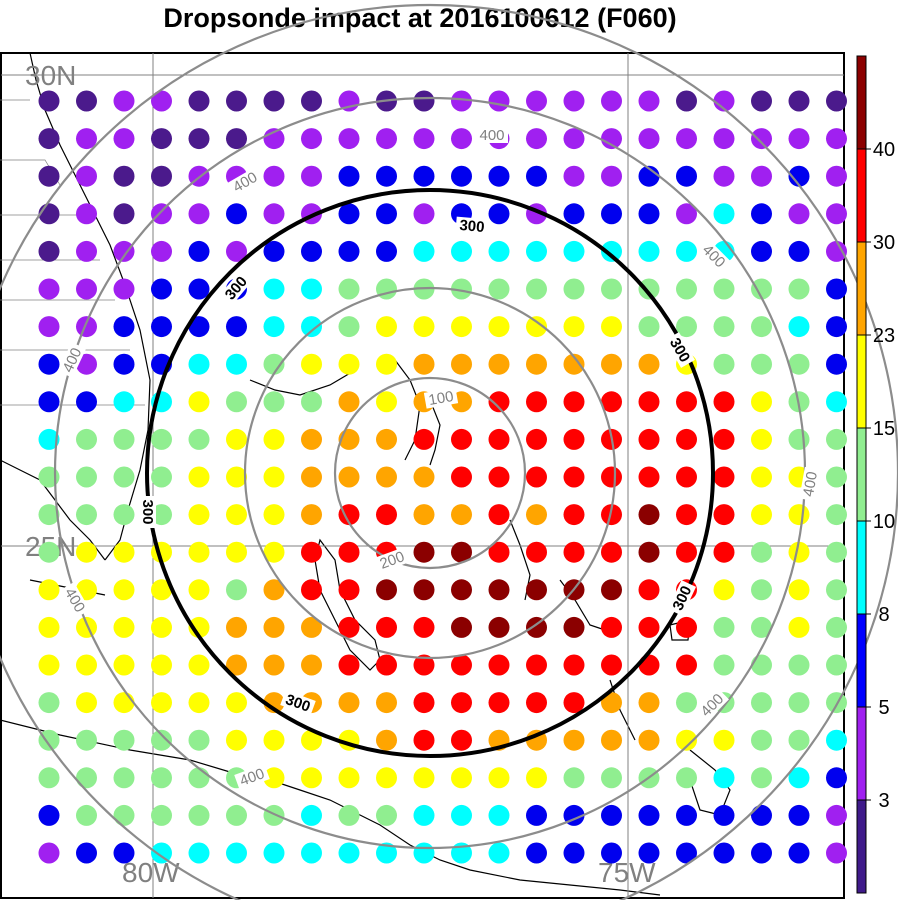 The width and height of the screenshot is (898, 900). Describe the element at coordinates (884, 336) in the screenshot. I see `colorbar-label: 23` at that location.